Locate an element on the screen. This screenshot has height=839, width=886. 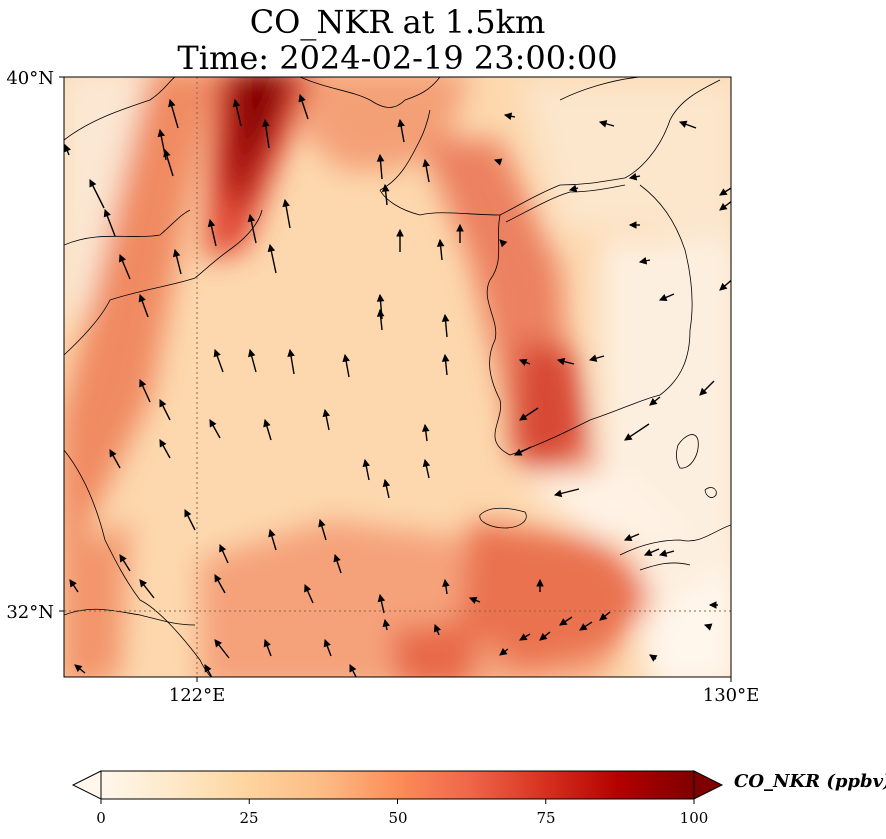
colorbar-tick-100: 100 is located at coordinates (694, 818).